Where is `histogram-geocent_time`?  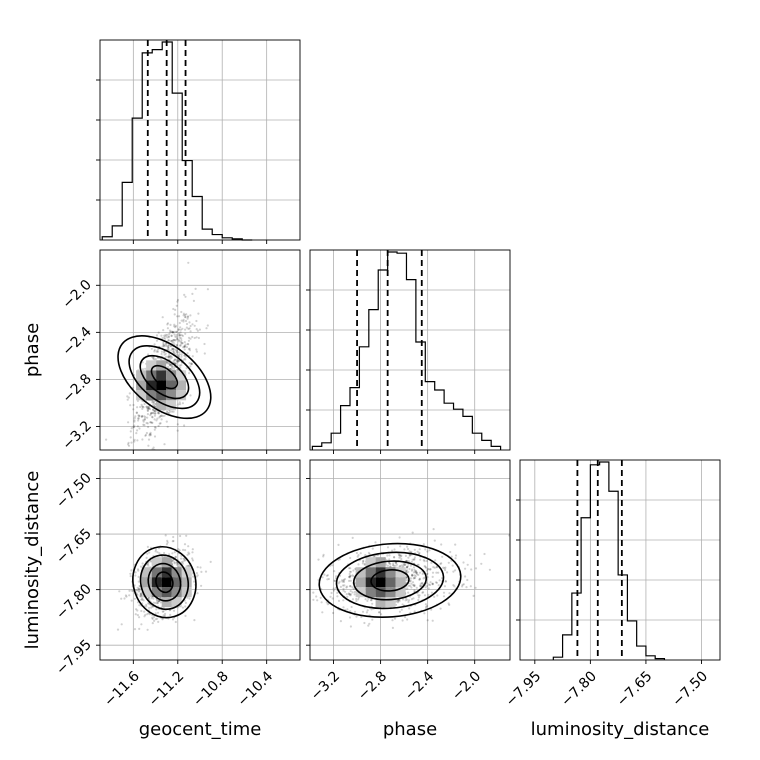 histogram-geocent_time is located at coordinates (177, 141).